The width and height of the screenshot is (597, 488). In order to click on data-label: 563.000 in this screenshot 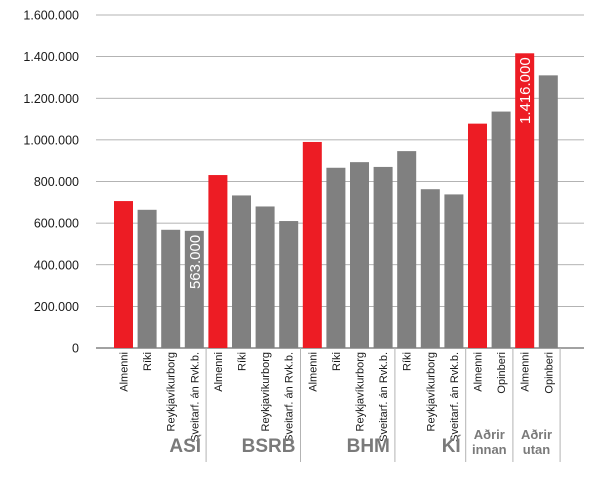, I will do `click(195, 262)`.